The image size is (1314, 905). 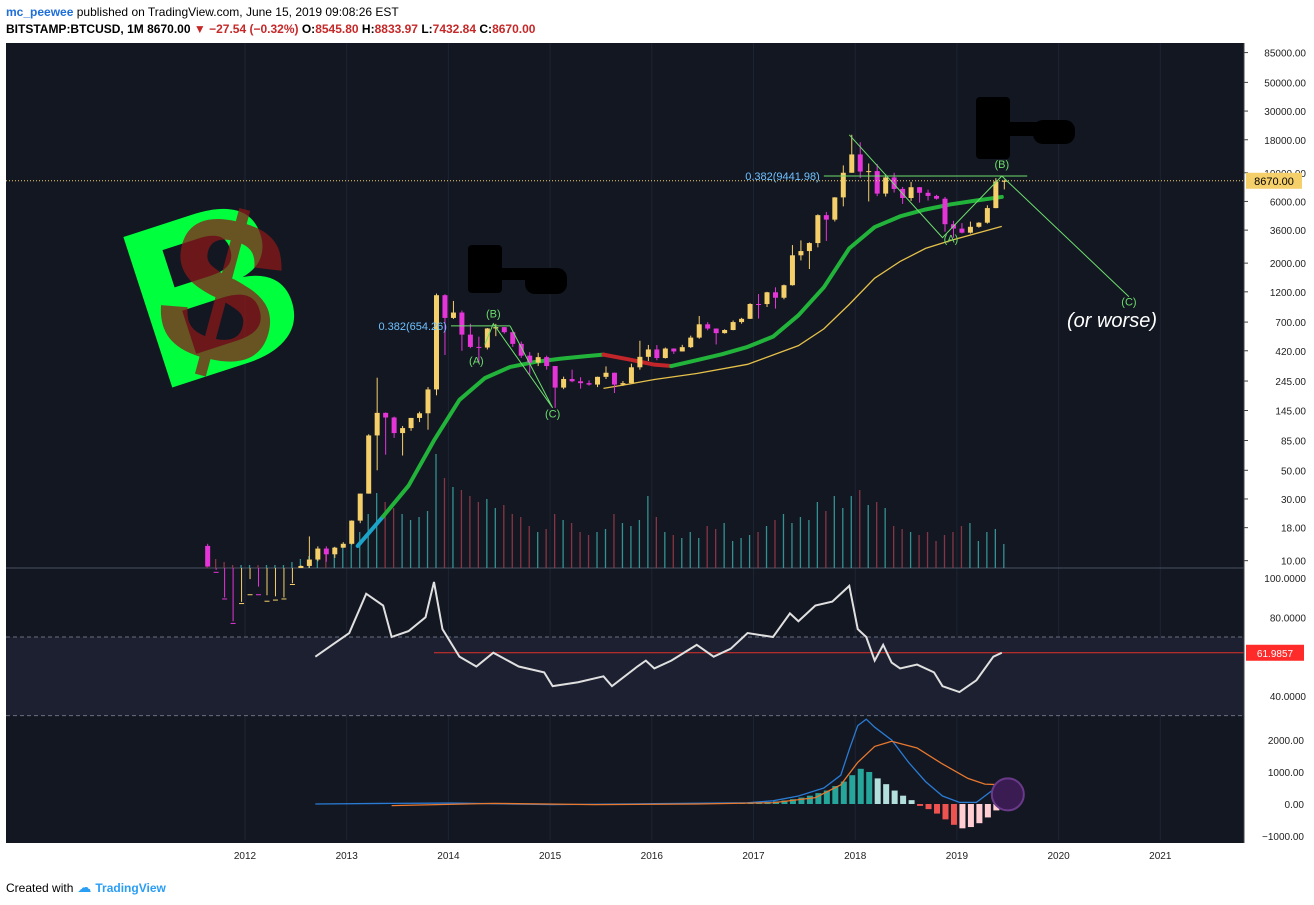 What do you see at coordinates (652, 856) in the screenshot?
I see `time-tick-label: 2016` at bounding box center [652, 856].